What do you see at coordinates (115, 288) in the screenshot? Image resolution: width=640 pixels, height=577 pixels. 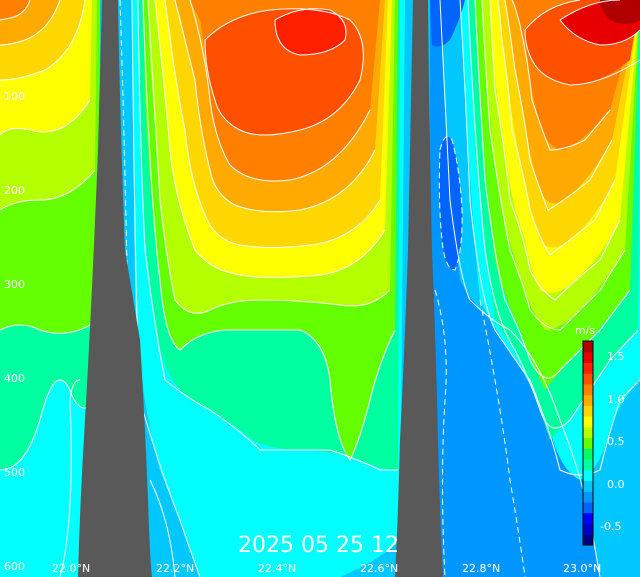 I see `ridge-left` at bounding box center [115, 288].